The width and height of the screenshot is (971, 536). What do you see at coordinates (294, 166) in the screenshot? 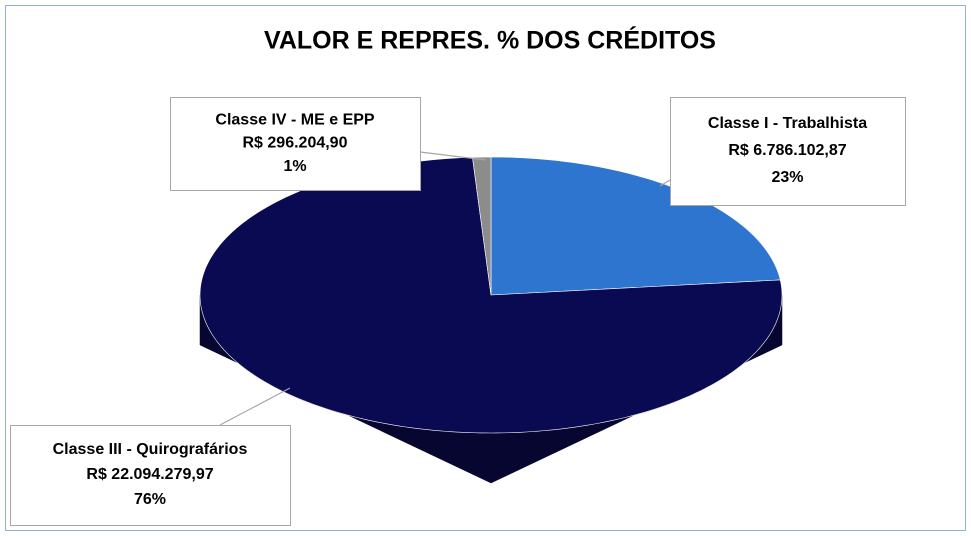
I see `slice-percentage-label: 1%` at bounding box center [294, 166].